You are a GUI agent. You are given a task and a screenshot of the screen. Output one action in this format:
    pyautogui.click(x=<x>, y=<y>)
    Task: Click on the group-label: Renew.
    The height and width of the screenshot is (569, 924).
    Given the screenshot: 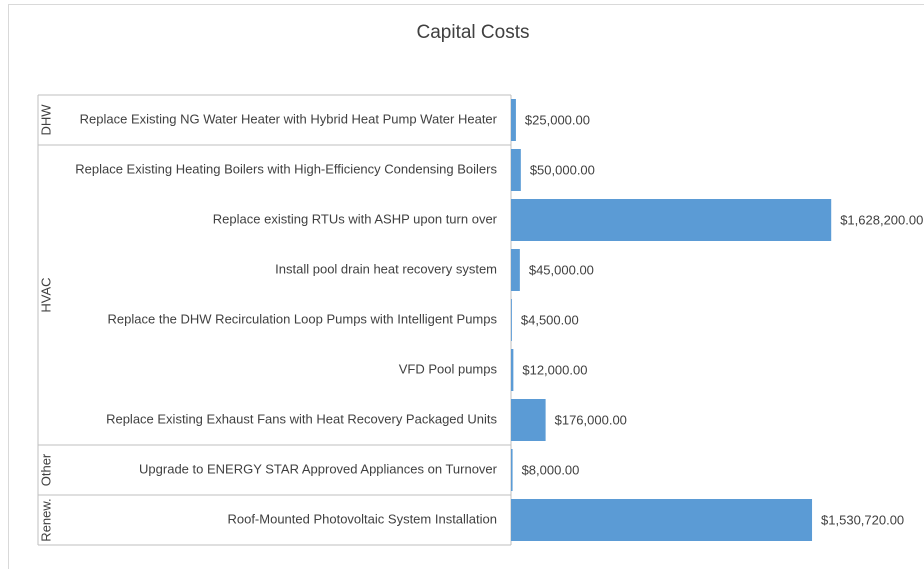 What is the action you would take?
    pyautogui.click(x=45, y=519)
    